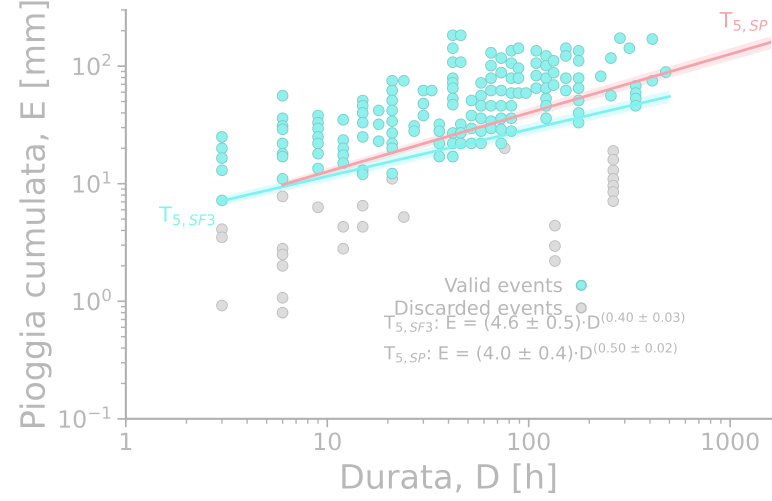  I want to click on x-tick-label: 1, so click(126, 441).